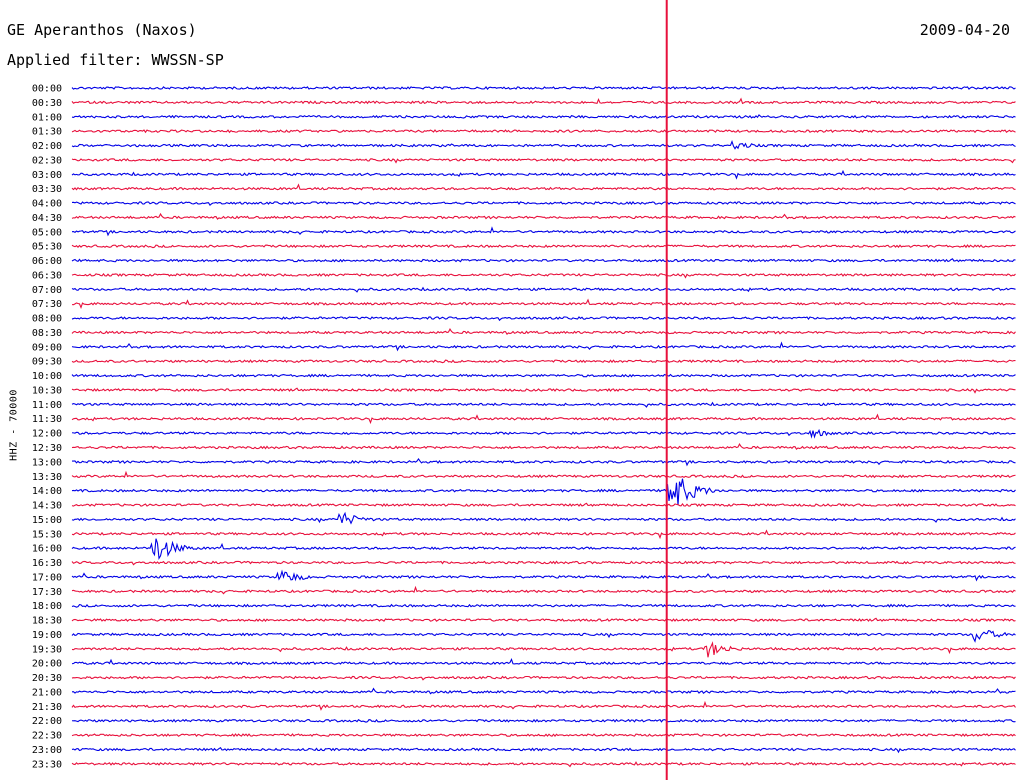 The image size is (1024, 780). What do you see at coordinates (47, 534) in the screenshot?
I see `time-label: 15:30` at bounding box center [47, 534].